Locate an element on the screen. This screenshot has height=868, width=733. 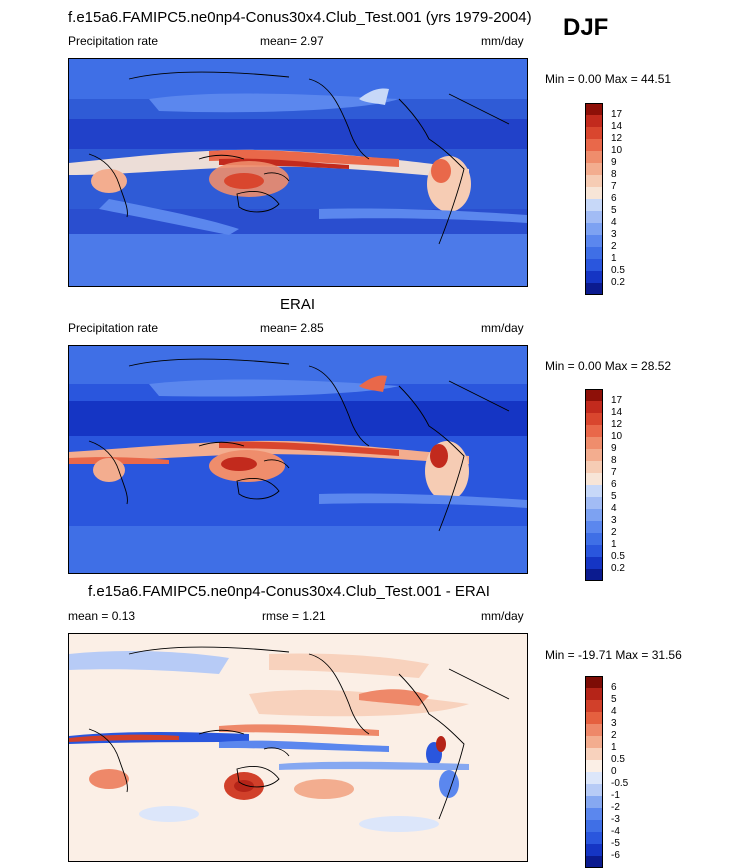
panel3-colorbar: -6 -5 -4 -3 -2 -1 -0.5 0 0.5 1 2 3 4 5 6 is located at coordinates (615, 772).